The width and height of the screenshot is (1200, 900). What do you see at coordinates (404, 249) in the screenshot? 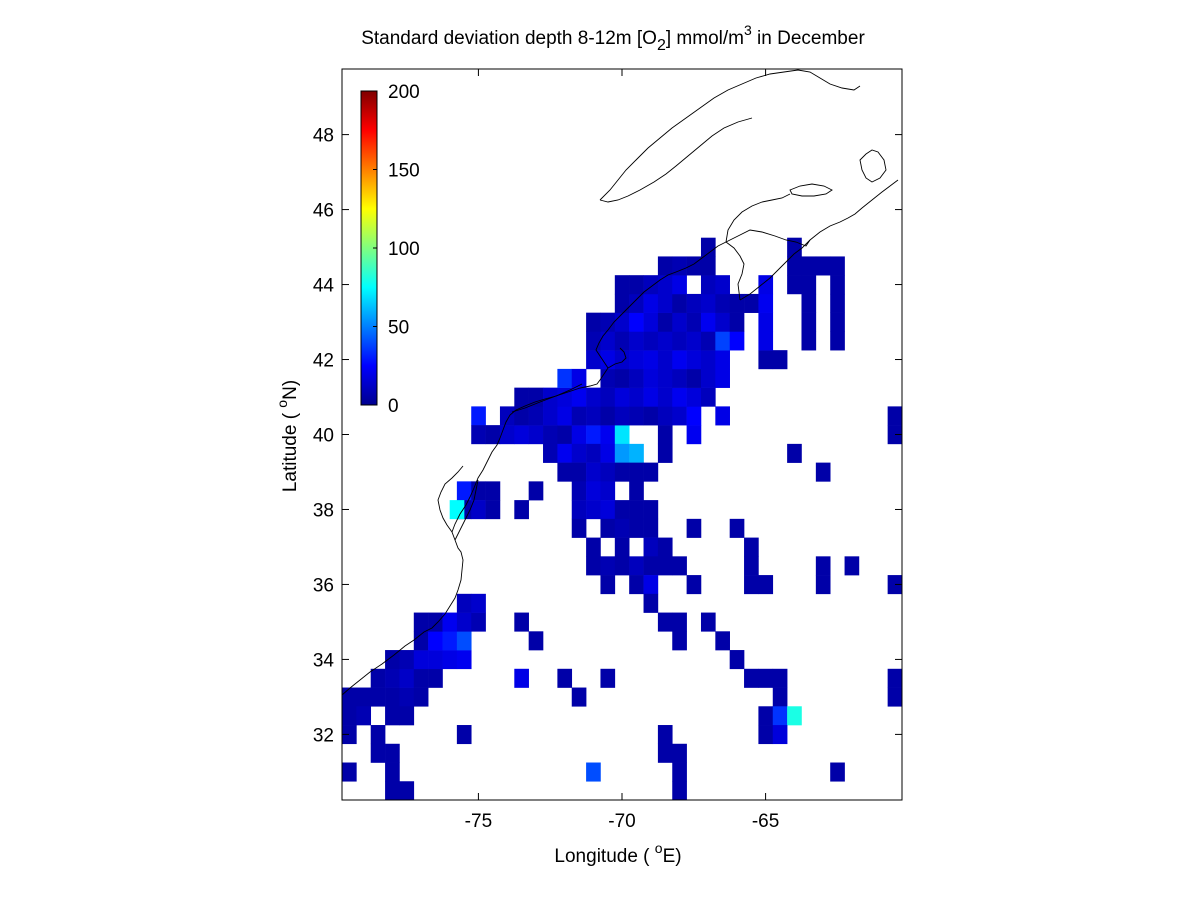
I see `colorbar-tick-label: 100` at bounding box center [404, 249].